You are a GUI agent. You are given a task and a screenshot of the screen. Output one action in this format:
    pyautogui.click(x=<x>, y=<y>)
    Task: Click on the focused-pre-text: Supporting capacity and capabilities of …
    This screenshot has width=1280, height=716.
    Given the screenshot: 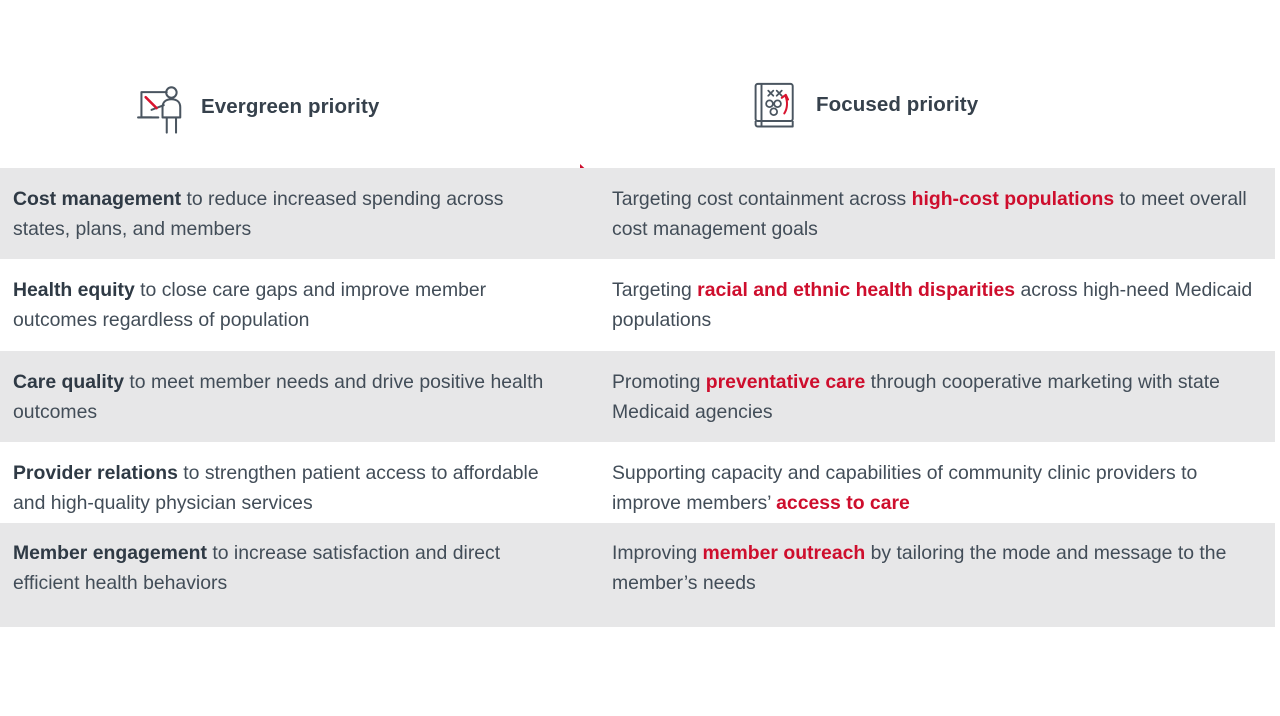 What is the action you would take?
    pyautogui.click(x=905, y=488)
    